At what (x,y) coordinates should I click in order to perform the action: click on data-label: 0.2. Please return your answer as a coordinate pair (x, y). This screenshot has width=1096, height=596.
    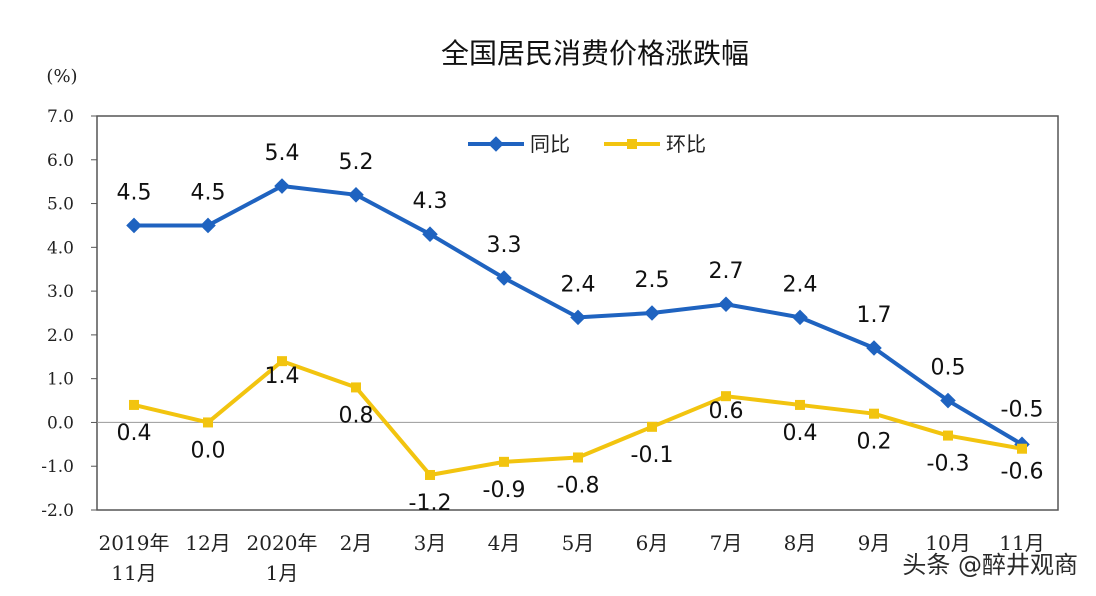
    Looking at the image, I should click on (874, 442).